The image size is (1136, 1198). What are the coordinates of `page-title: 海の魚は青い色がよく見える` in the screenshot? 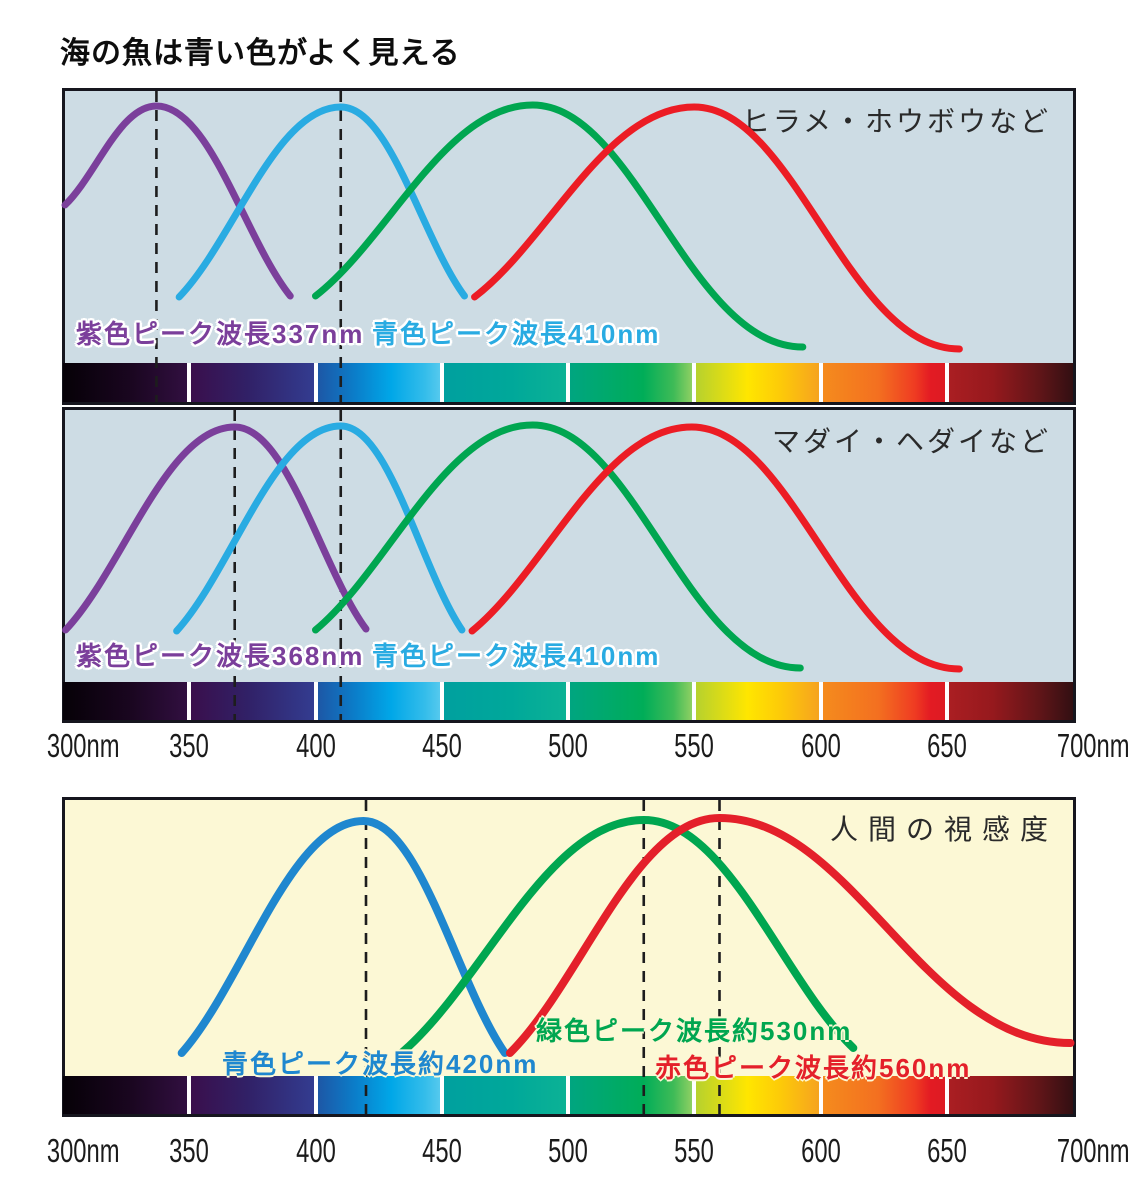 It's located at (260, 53).